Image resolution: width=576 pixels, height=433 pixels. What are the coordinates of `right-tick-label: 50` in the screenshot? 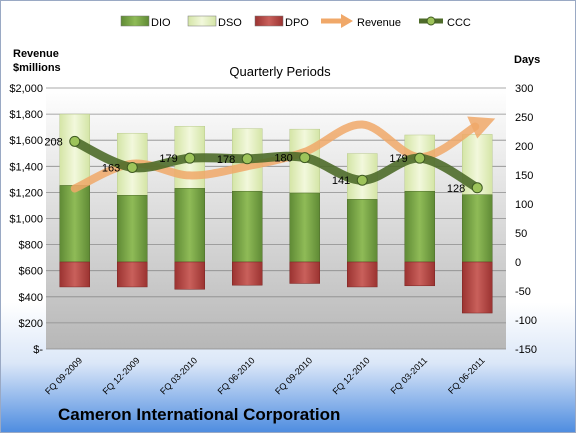 It's located at (521, 234).